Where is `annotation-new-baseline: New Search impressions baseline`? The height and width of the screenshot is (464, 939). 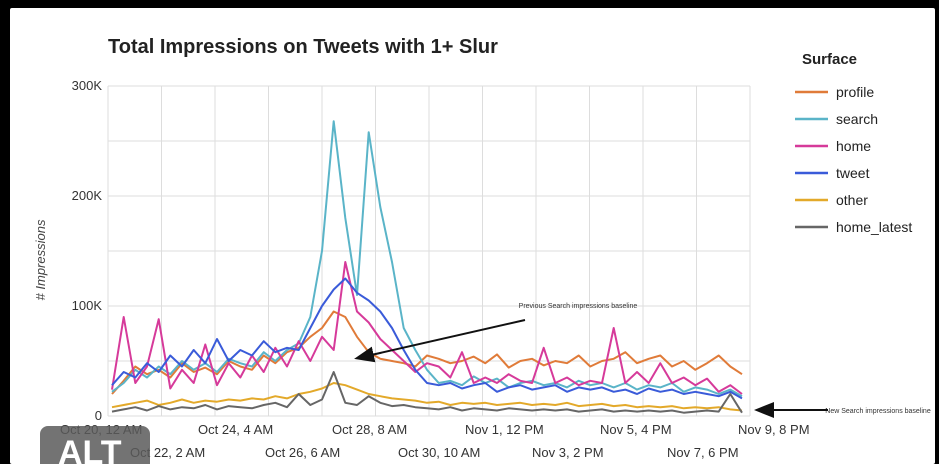 annotation-new-baseline: New Search impressions baseline is located at coordinates (878, 411).